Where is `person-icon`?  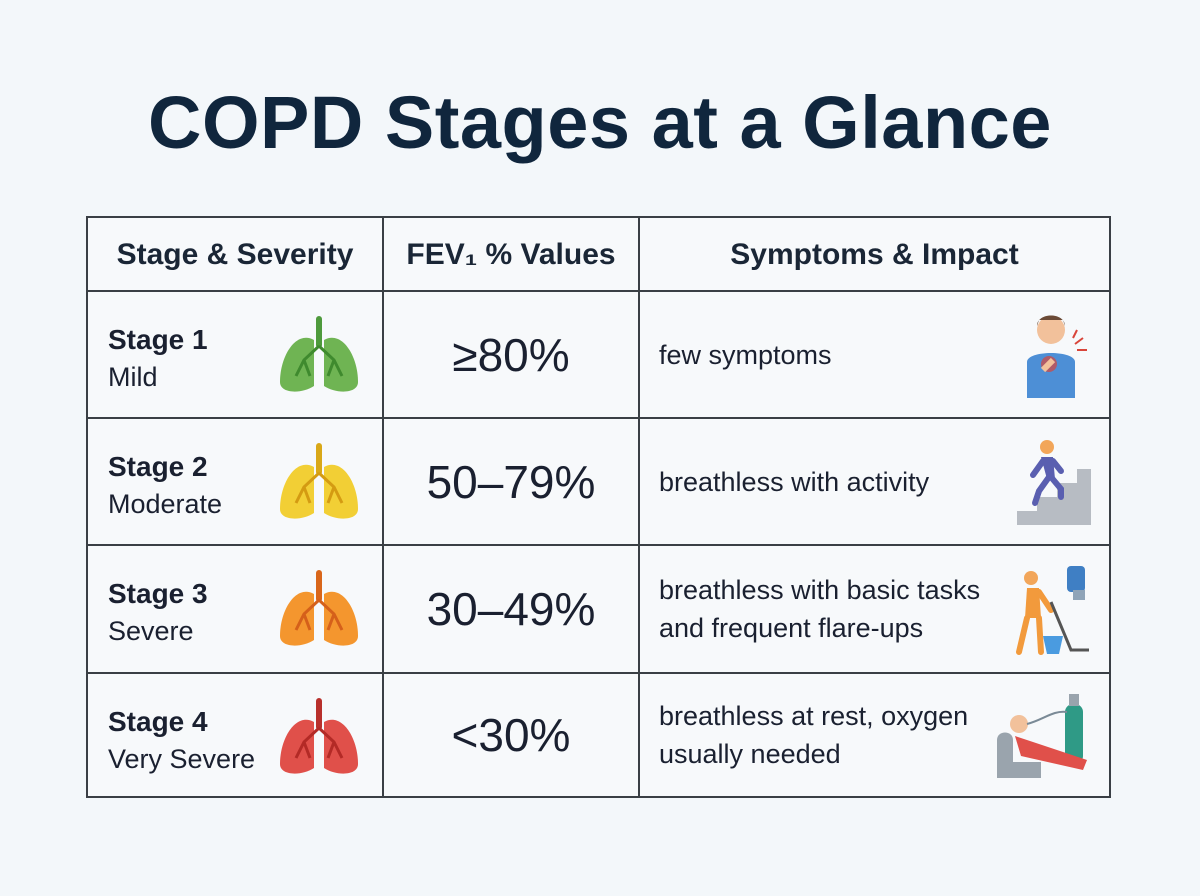 person-icon is located at coordinates (1057, 356).